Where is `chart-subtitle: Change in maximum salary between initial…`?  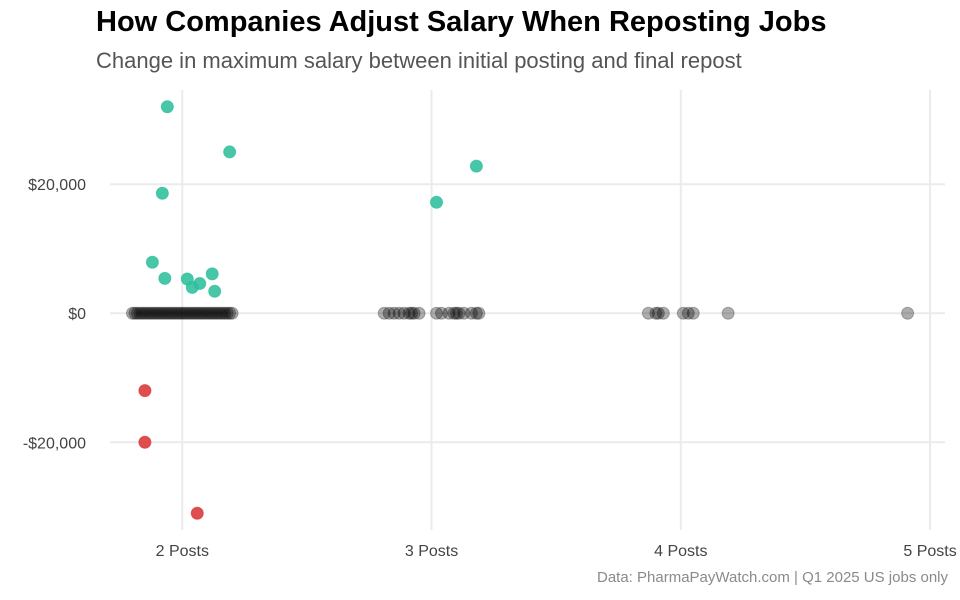
chart-subtitle: Change in maximum salary between initial… is located at coordinates (419, 60).